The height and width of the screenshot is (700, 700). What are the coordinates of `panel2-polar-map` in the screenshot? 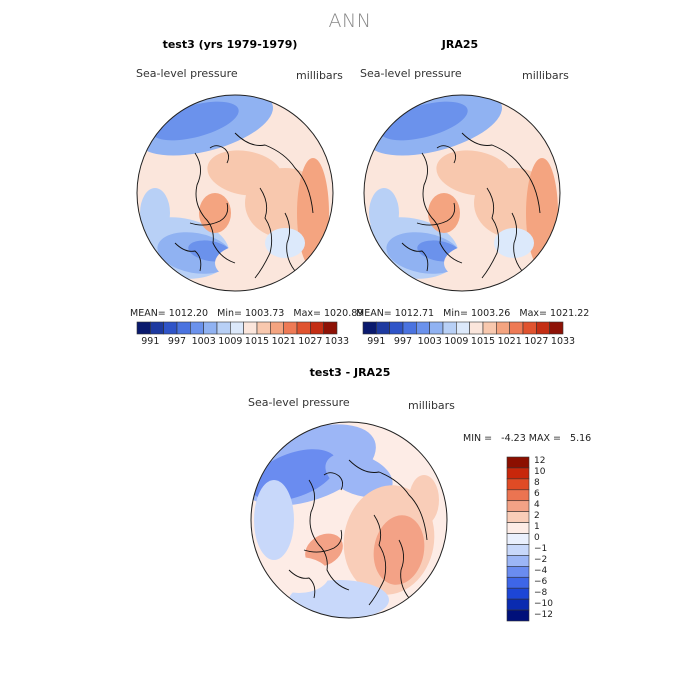 It's located at (462, 193).